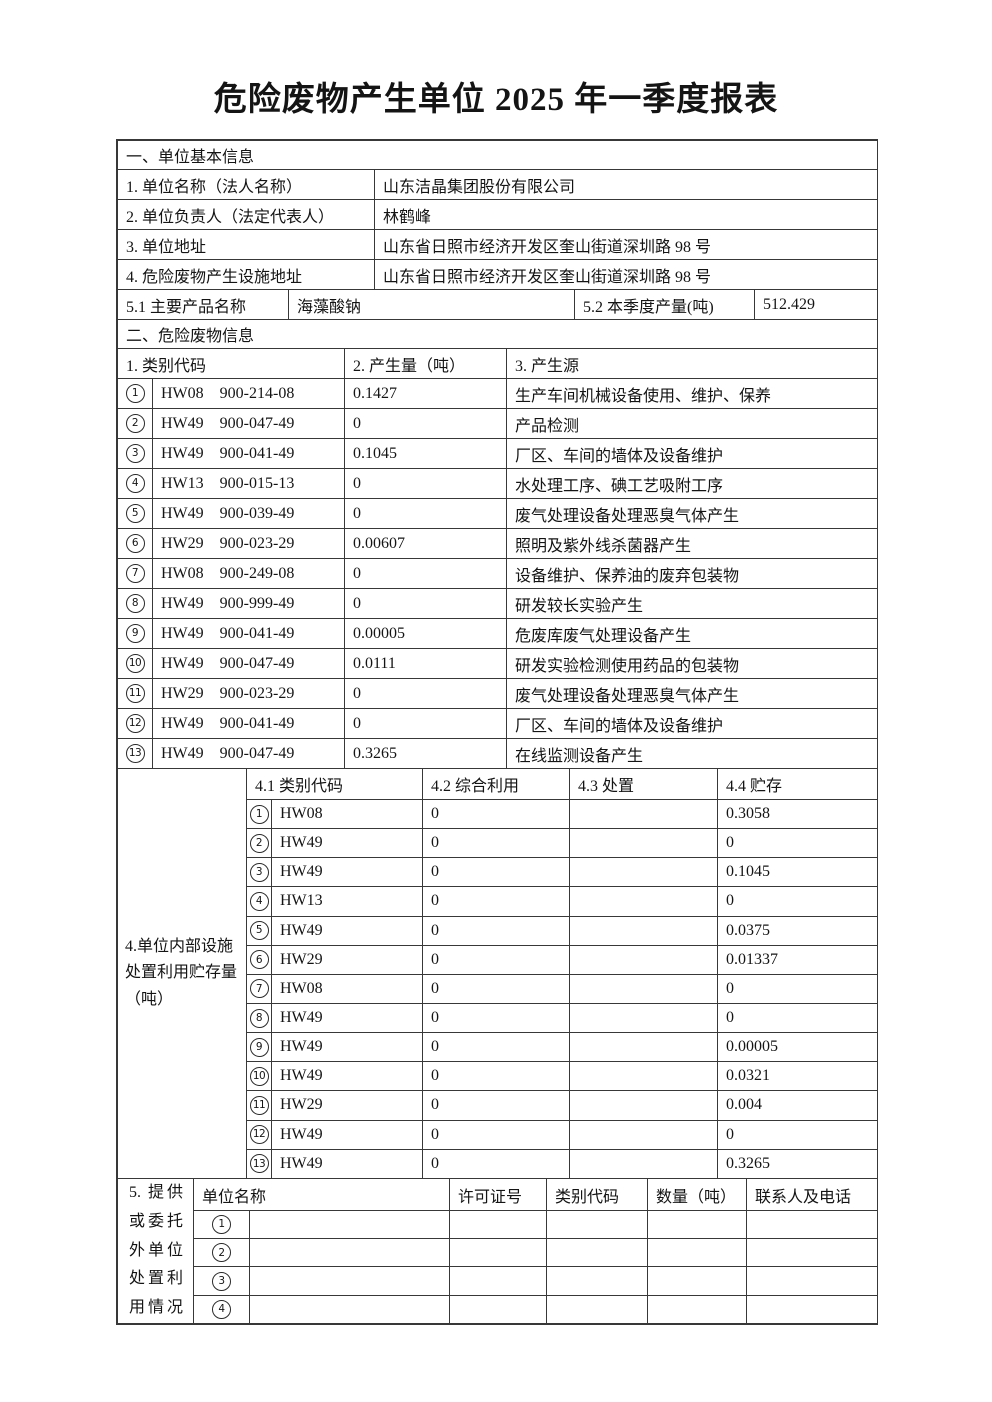  I want to click on internal-disposal-row: 10 HW49 0 0.0321, so click(498, 1076).